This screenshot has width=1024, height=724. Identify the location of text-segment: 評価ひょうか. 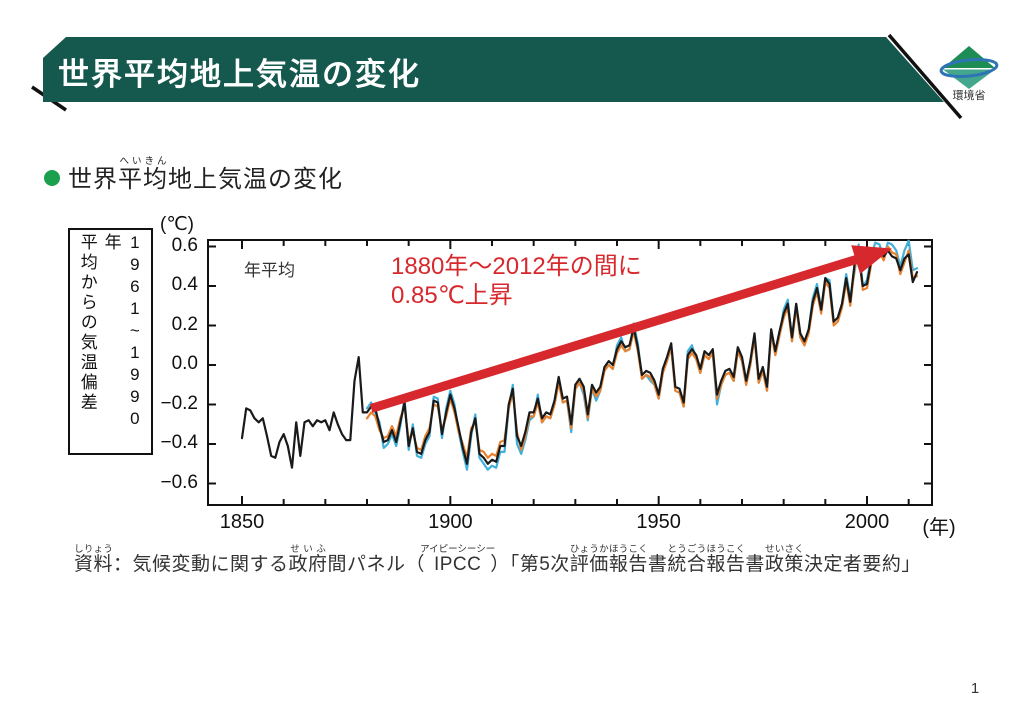
(589, 559).